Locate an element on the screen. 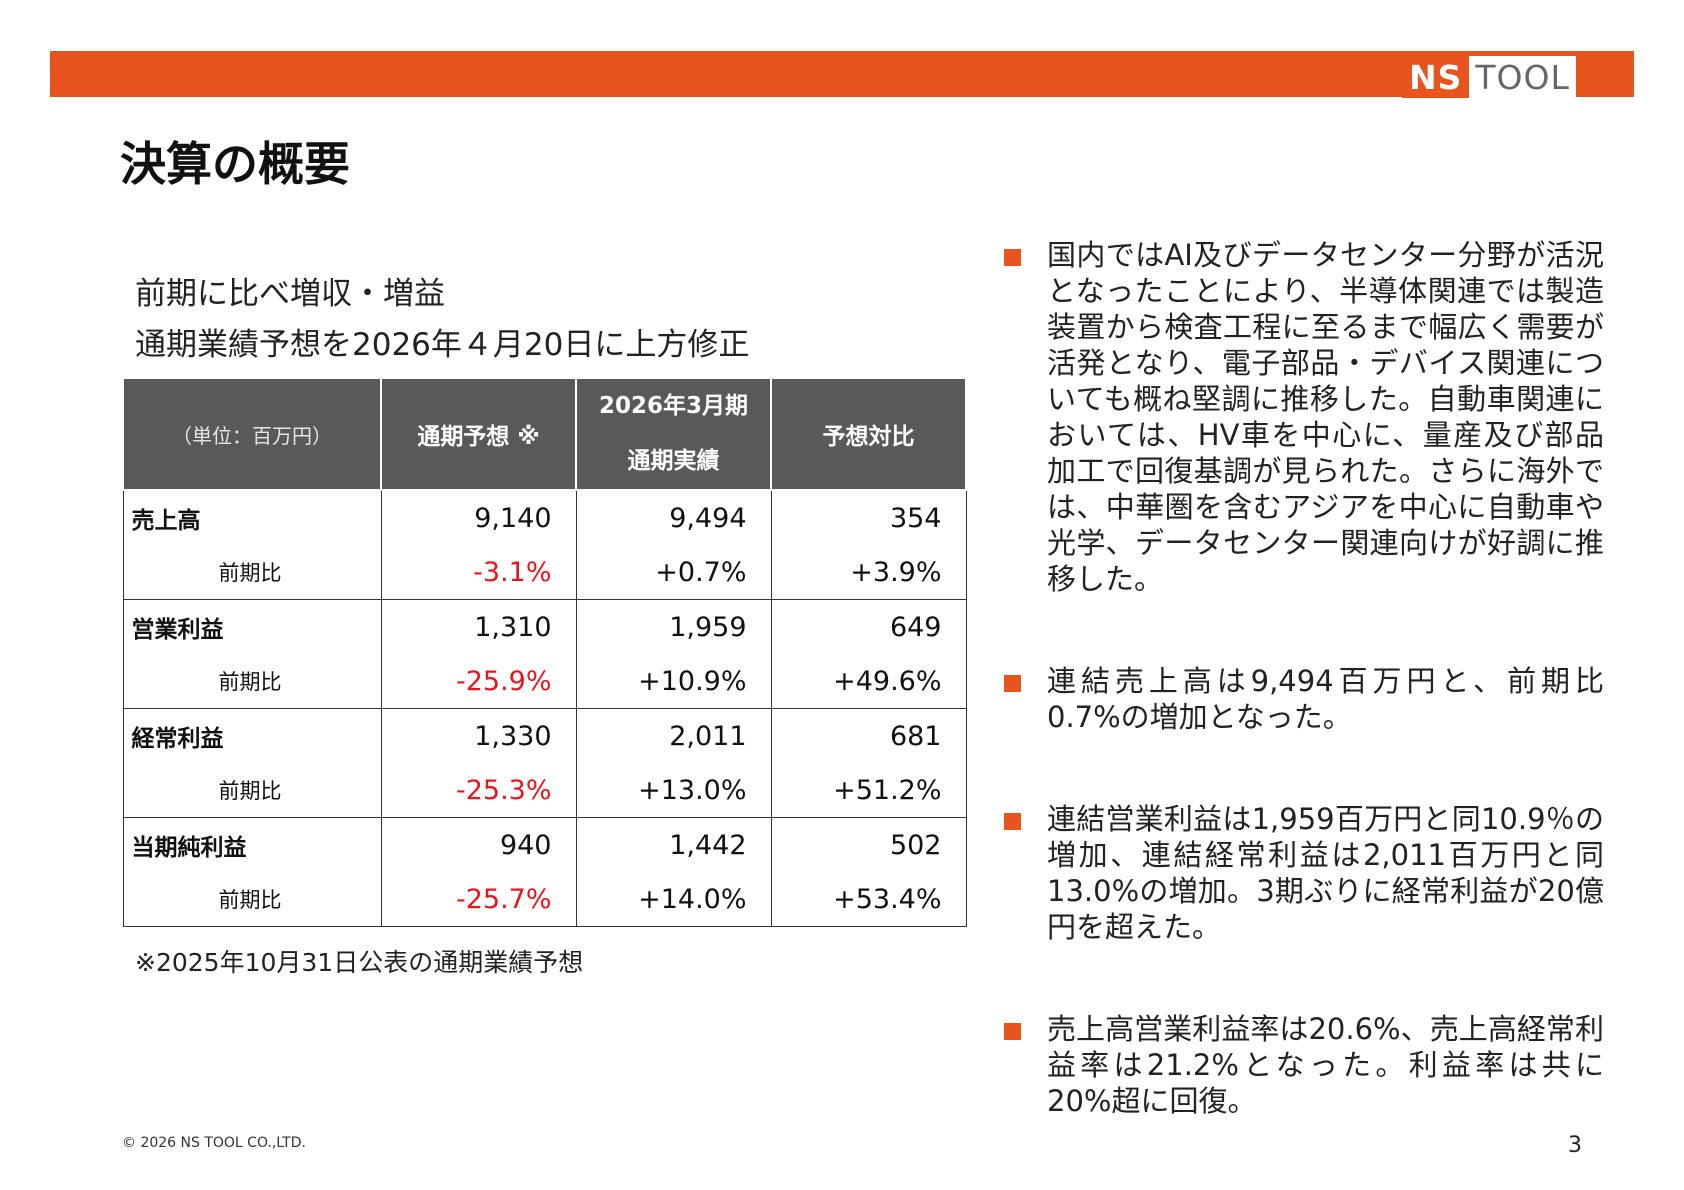 The height and width of the screenshot is (1190, 1684). table-row: 当期純利益 940 1,442 502 is located at coordinates (544, 844).